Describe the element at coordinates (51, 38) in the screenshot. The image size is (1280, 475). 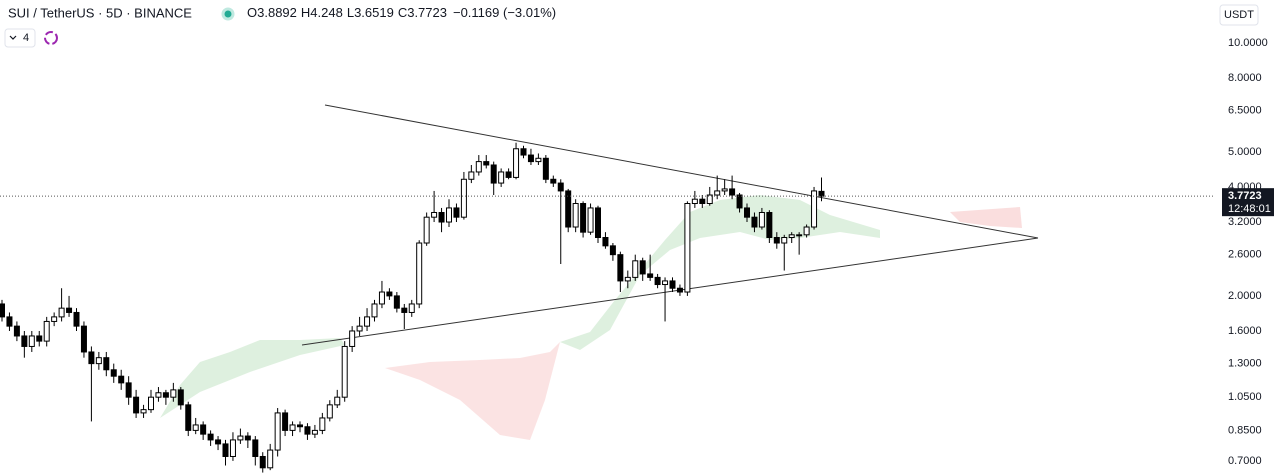
I see `loading-icon` at that location.